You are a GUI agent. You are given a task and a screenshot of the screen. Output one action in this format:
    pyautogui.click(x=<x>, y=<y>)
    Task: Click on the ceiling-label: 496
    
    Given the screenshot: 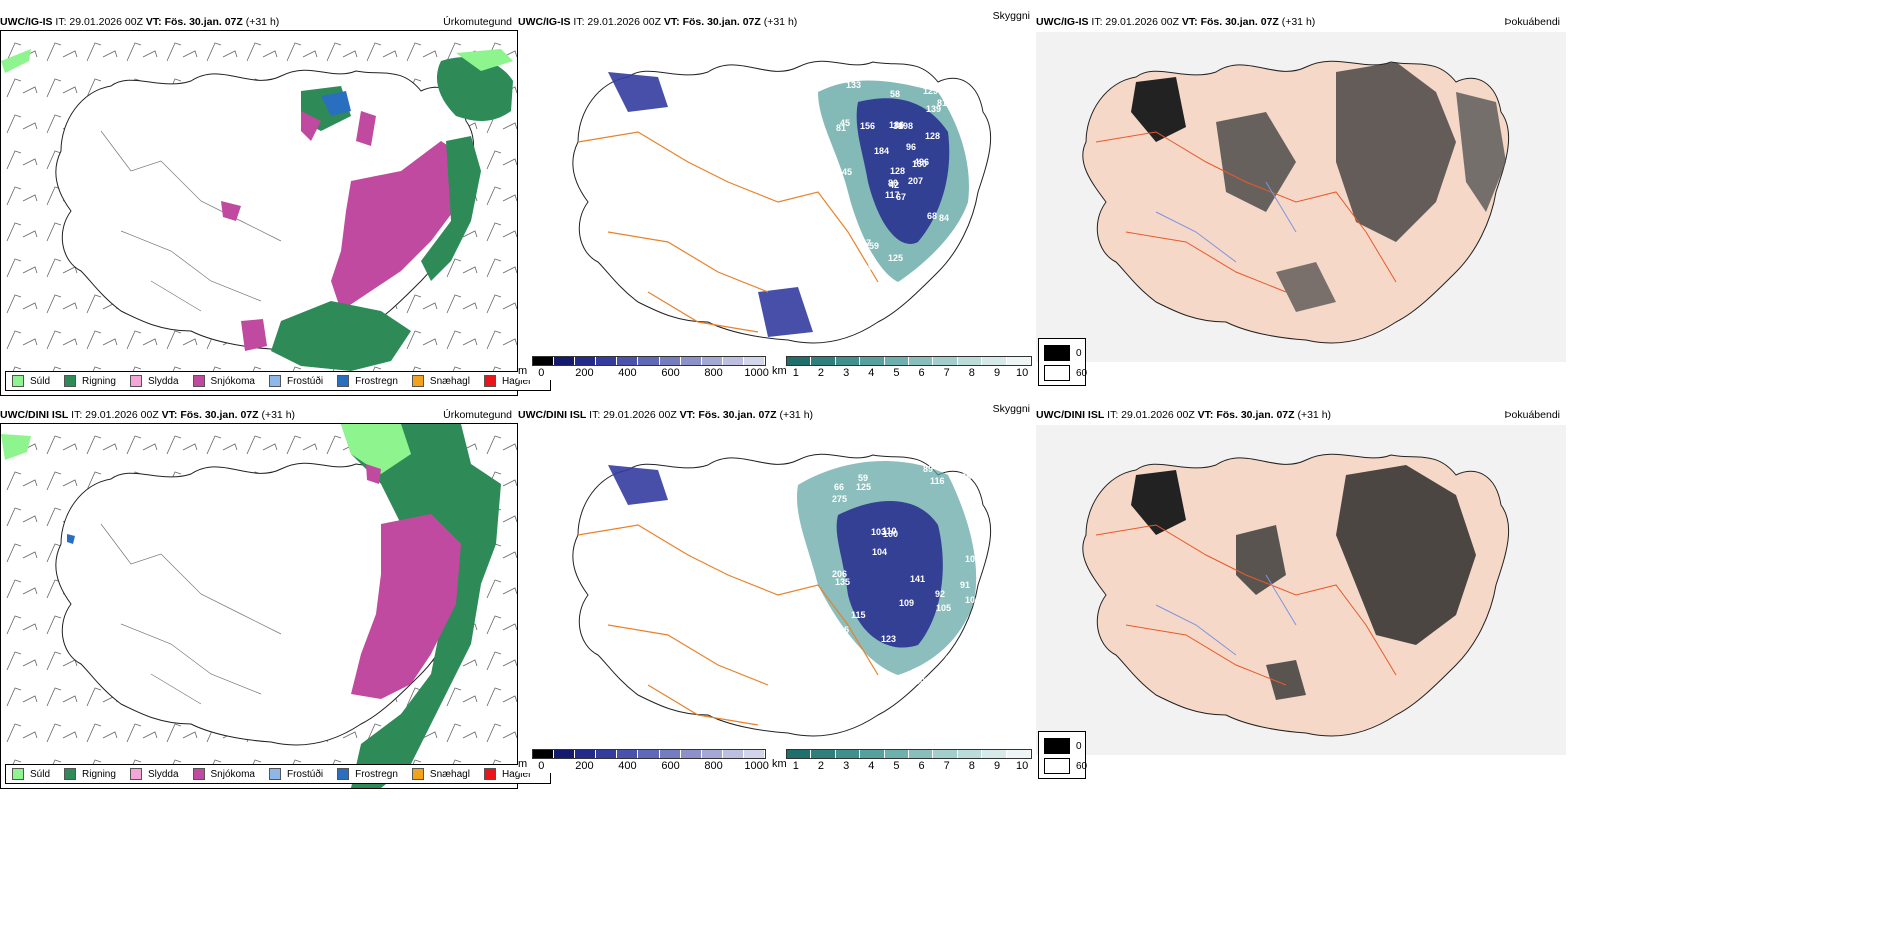 What is the action you would take?
    pyautogui.click(x=921, y=162)
    